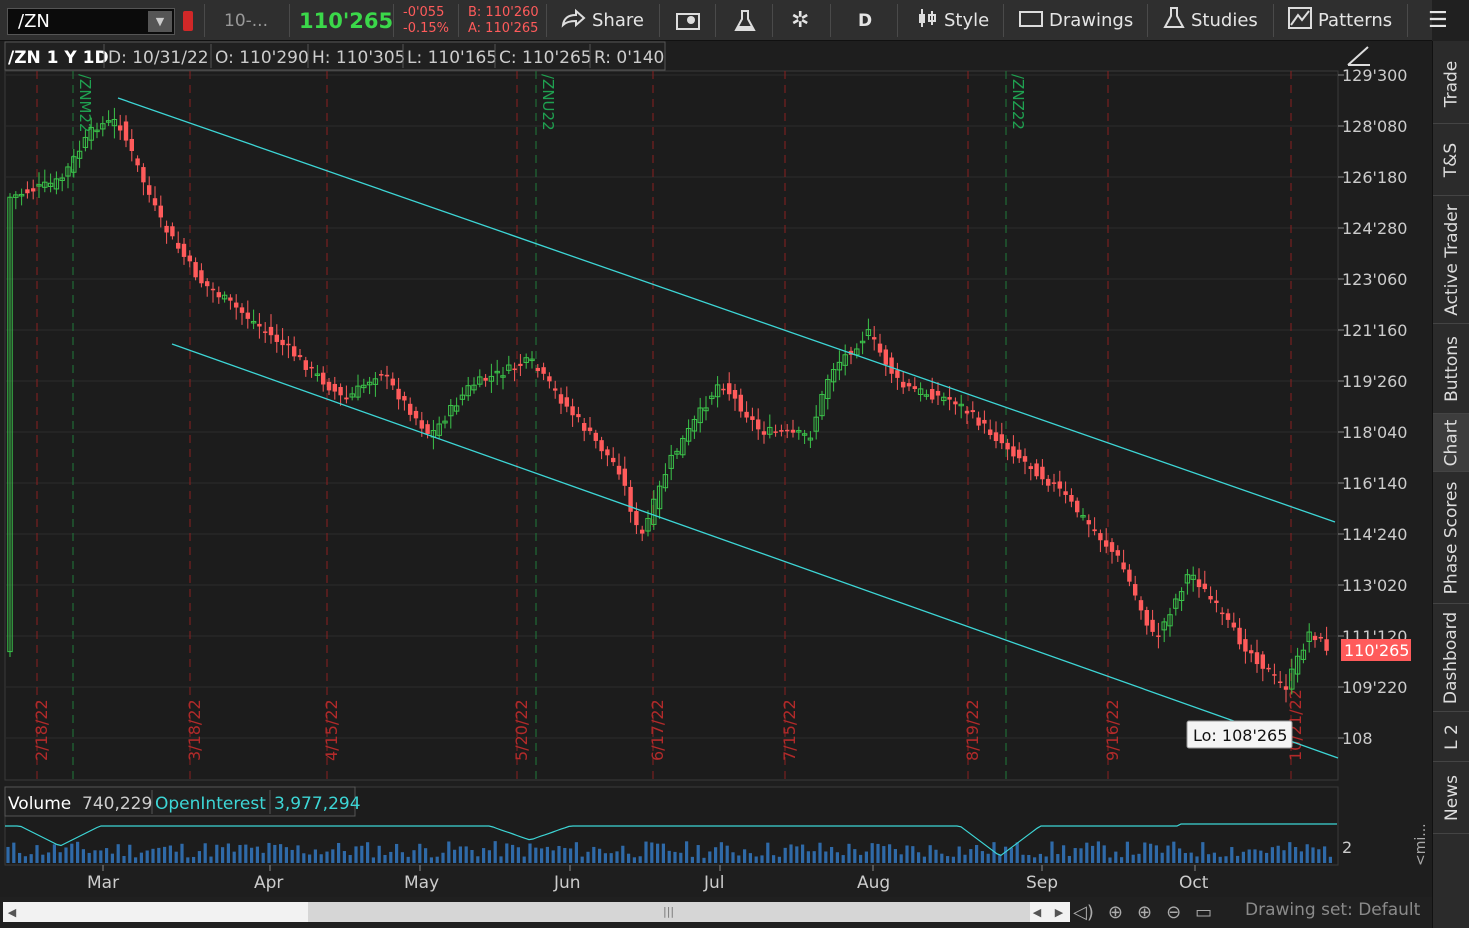 This screenshot has height=928, width=1469. What do you see at coordinates (1059, 912) in the screenshot?
I see `scroll-forward-icon: ▶` at bounding box center [1059, 912].